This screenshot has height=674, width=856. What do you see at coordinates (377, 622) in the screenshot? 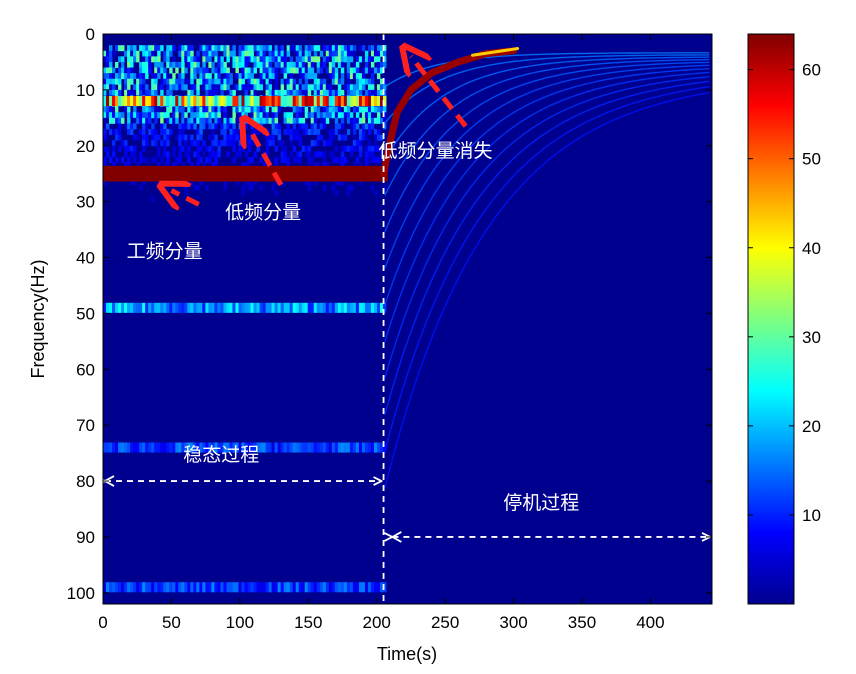
I see `x-tick-label: 200` at bounding box center [377, 622].